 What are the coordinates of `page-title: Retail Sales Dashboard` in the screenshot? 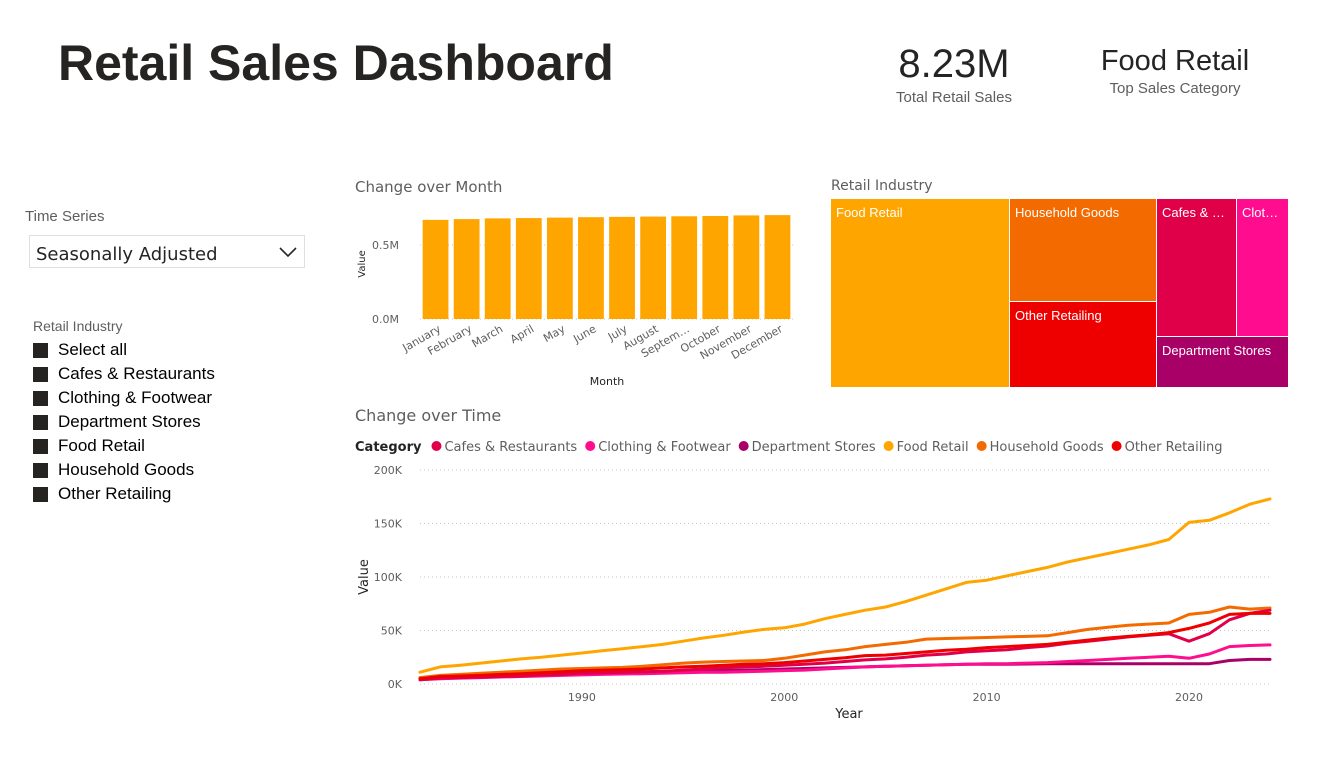 It's located at (336, 63).